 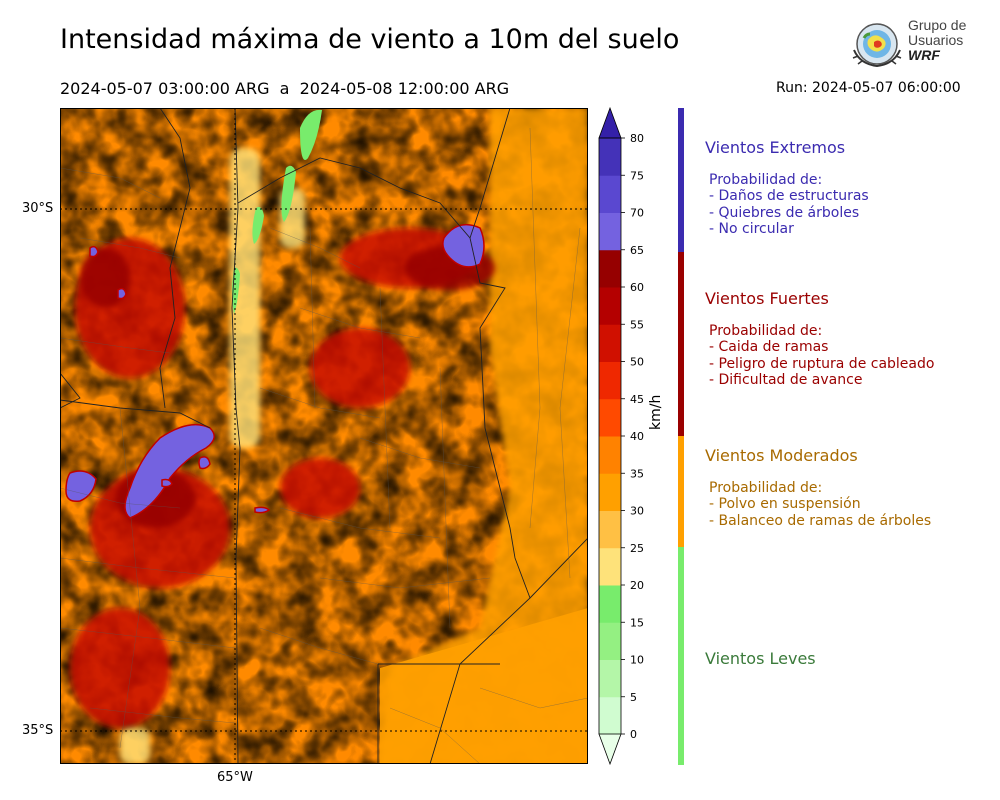 I want to click on category-title-light: Vientos Leves, so click(x=760, y=658).